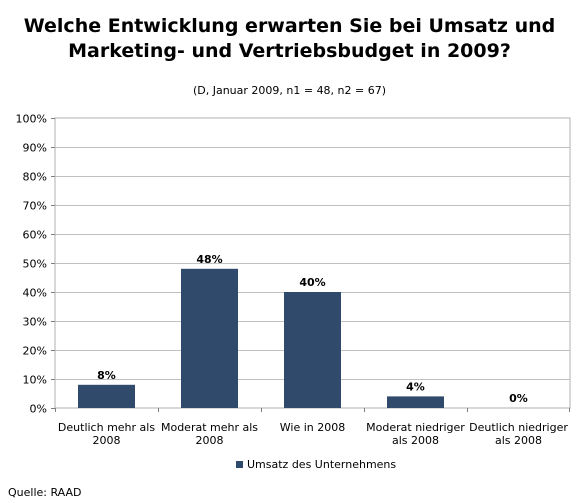  What do you see at coordinates (35, 148) in the screenshot?
I see `y-tick-label: 90%` at bounding box center [35, 148].